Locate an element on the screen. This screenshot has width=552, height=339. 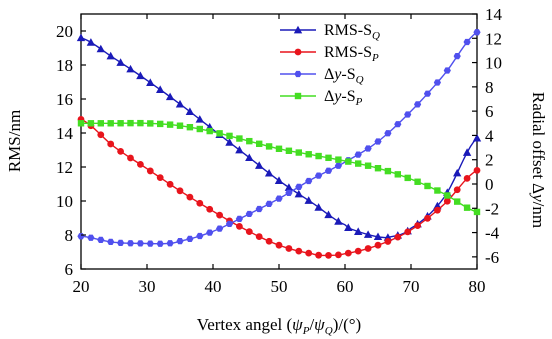
x-tick-label: 60 is located at coordinates (345, 286).